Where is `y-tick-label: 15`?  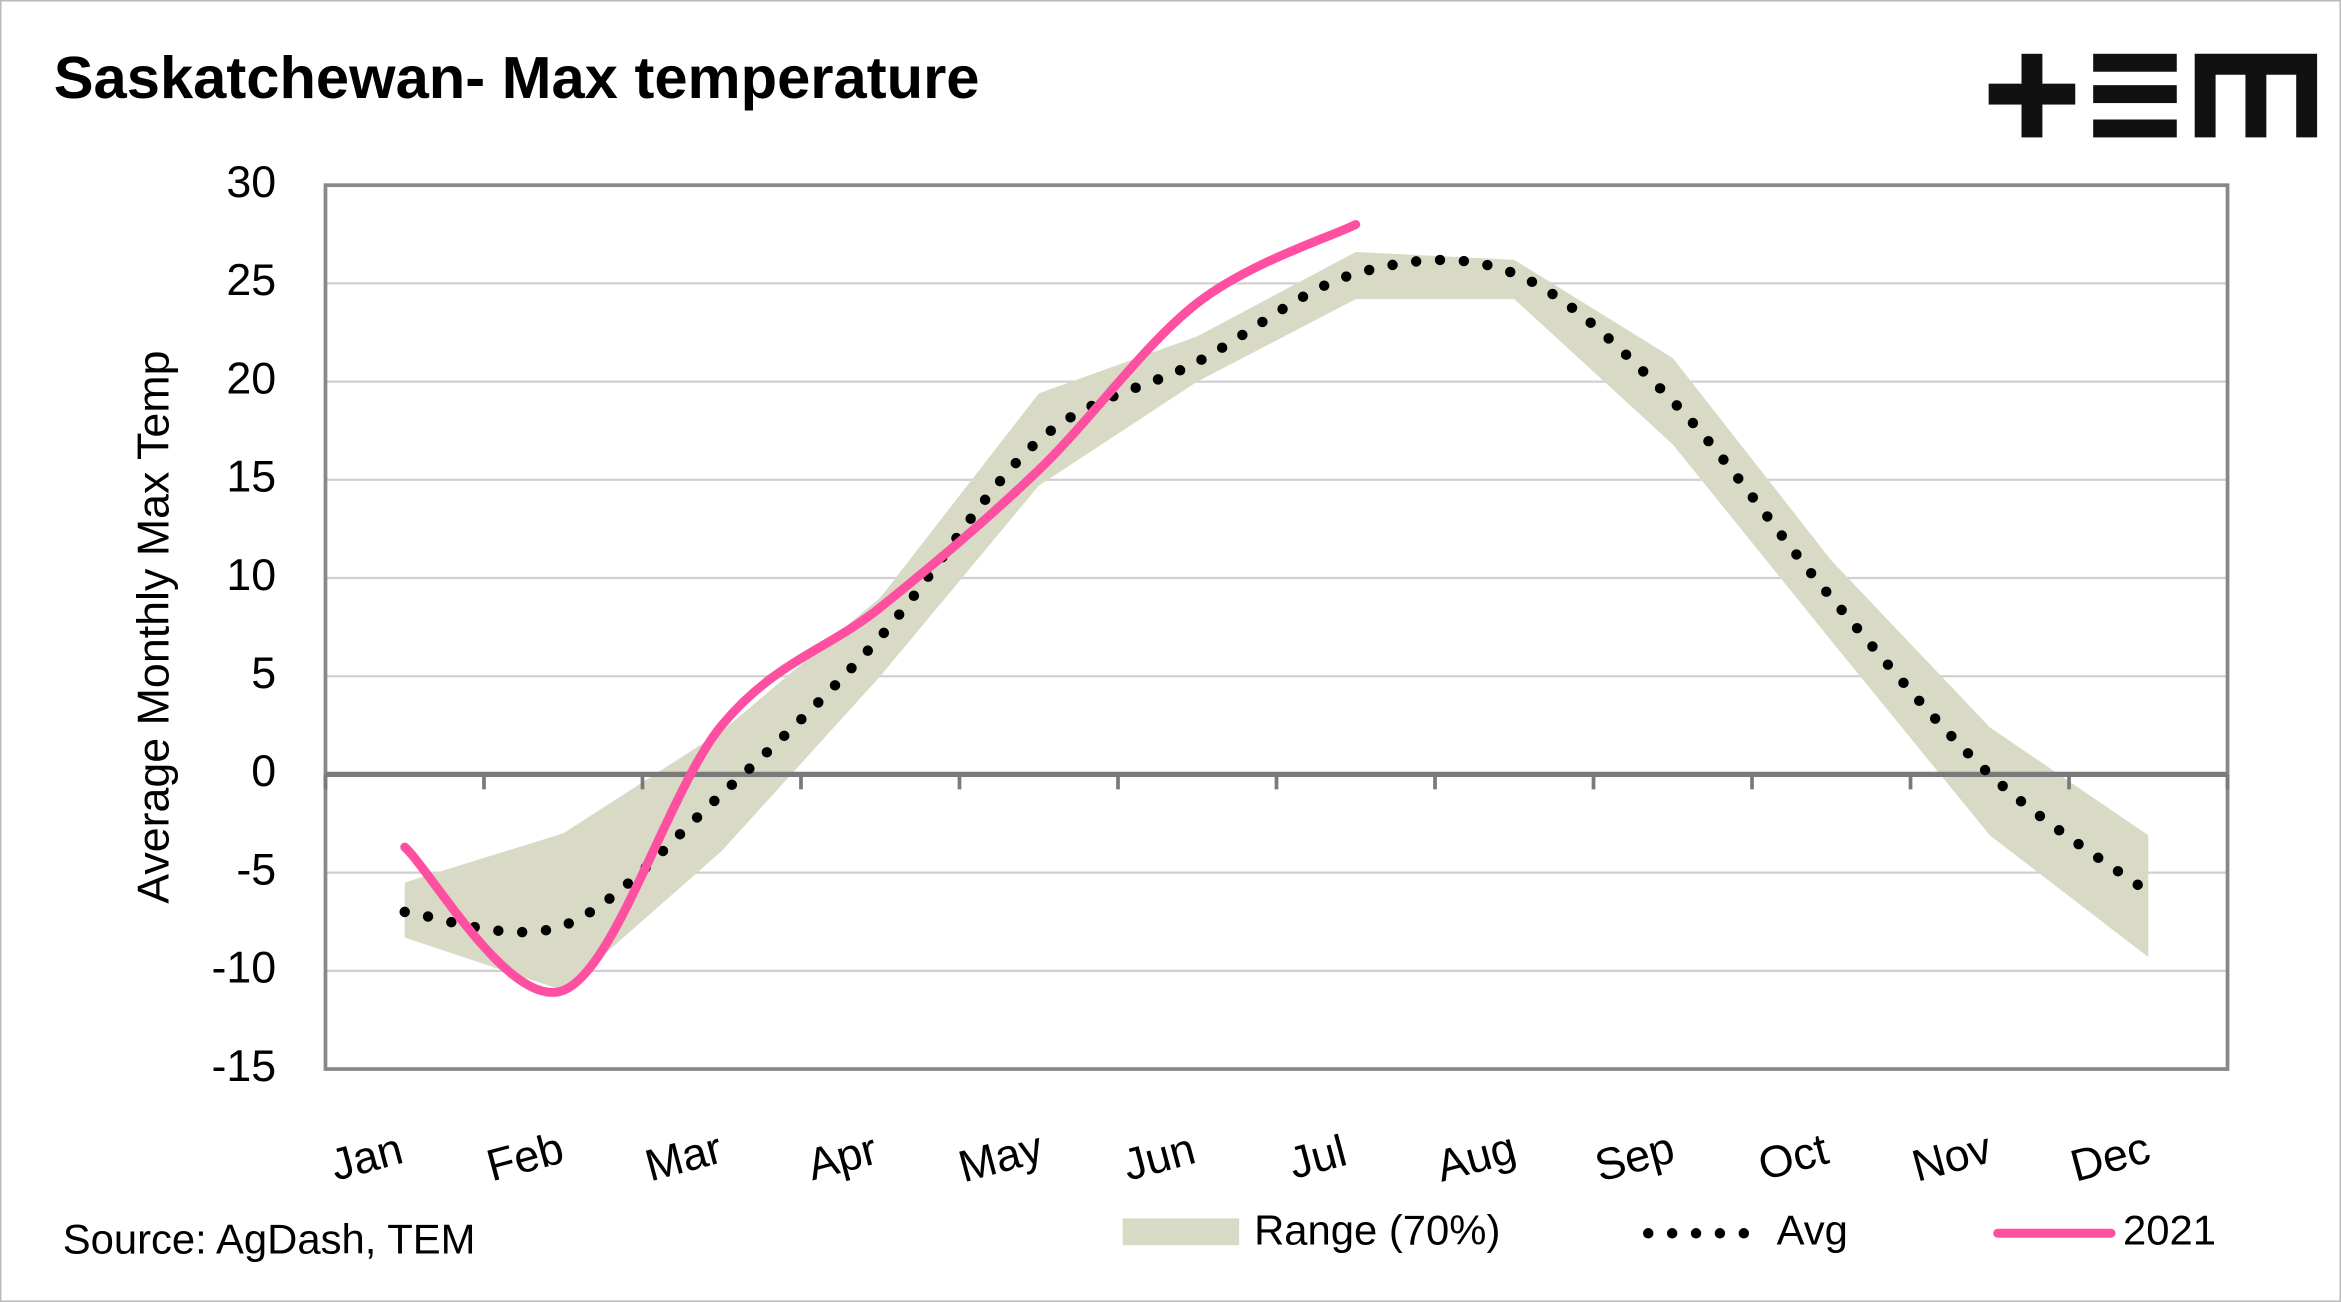 y-tick-label: 15 is located at coordinates (251, 477).